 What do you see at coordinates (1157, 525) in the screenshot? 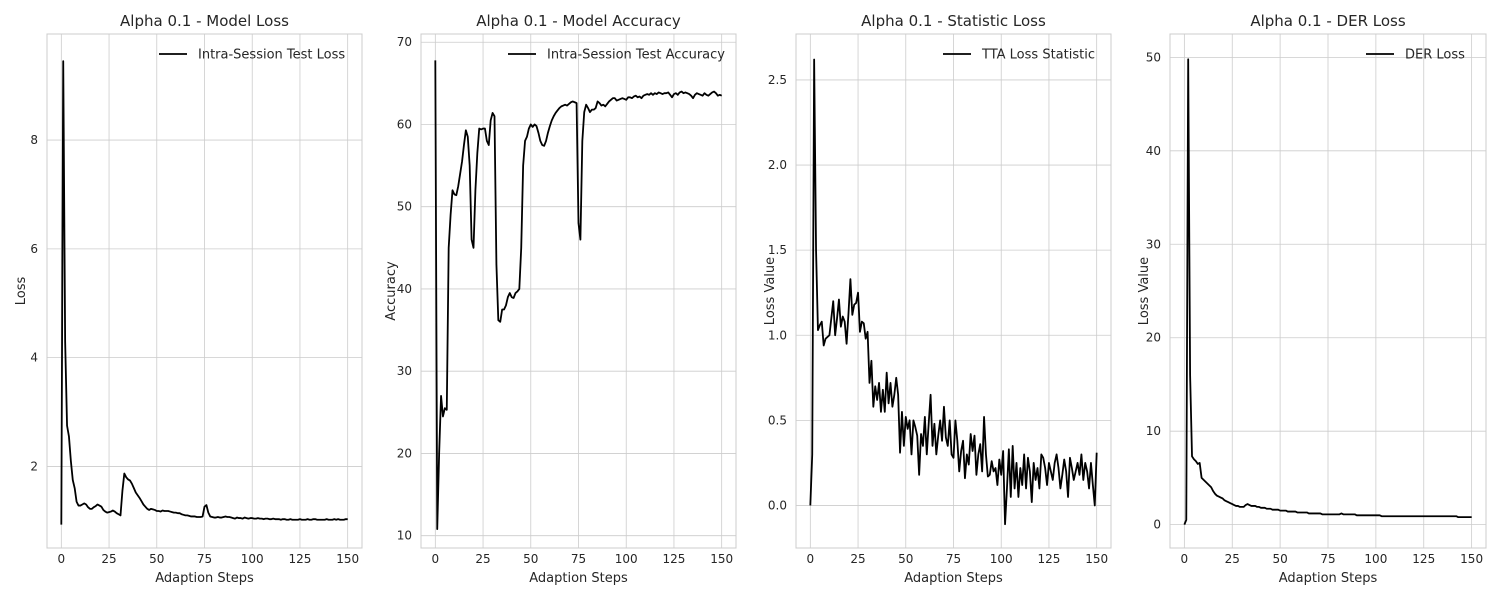
I see `y-tick-label: 0` at bounding box center [1157, 525].